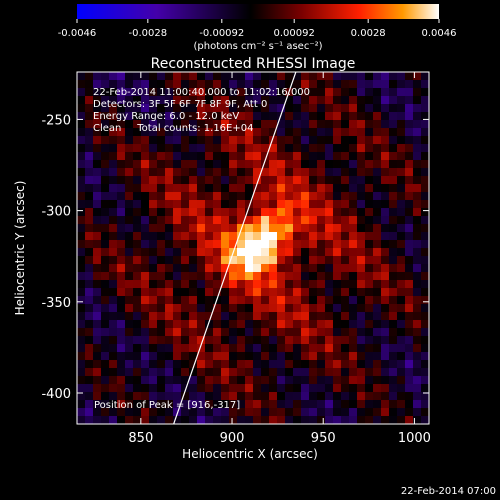 The image size is (500, 500). What do you see at coordinates (258, 11) in the screenshot?
I see `colorbar-gradient` at bounding box center [258, 11].